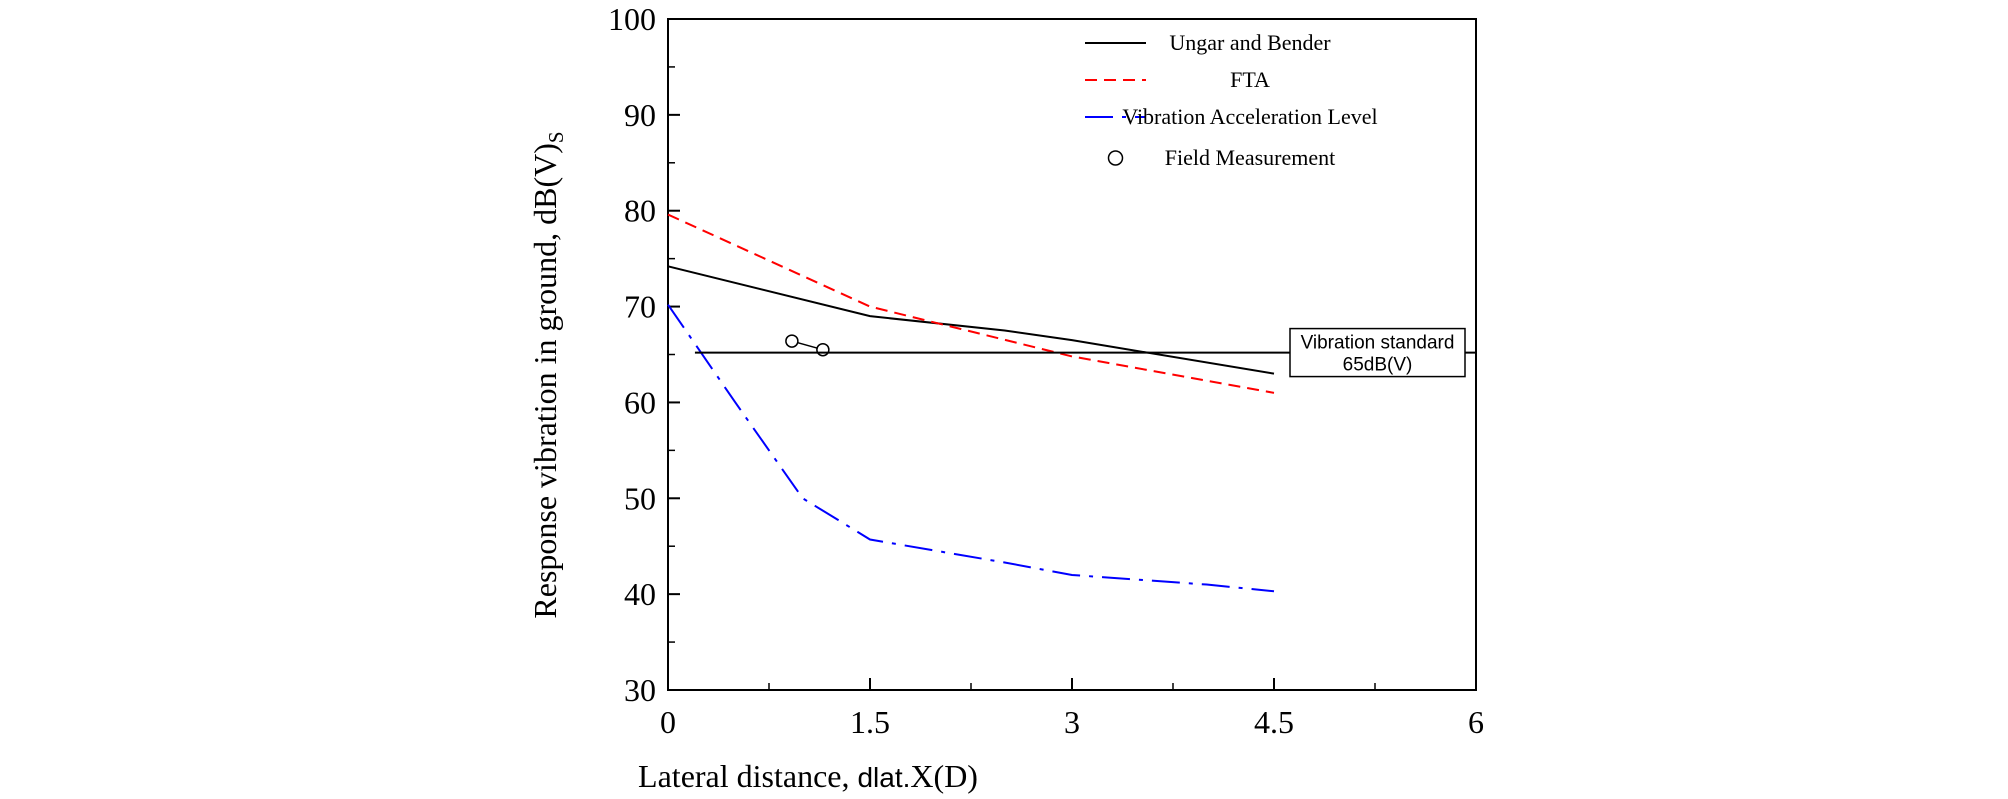 This screenshot has width=2008, height=799. What do you see at coordinates (1274, 722) in the screenshot?
I see `x-tick-label: 4.5` at bounding box center [1274, 722].